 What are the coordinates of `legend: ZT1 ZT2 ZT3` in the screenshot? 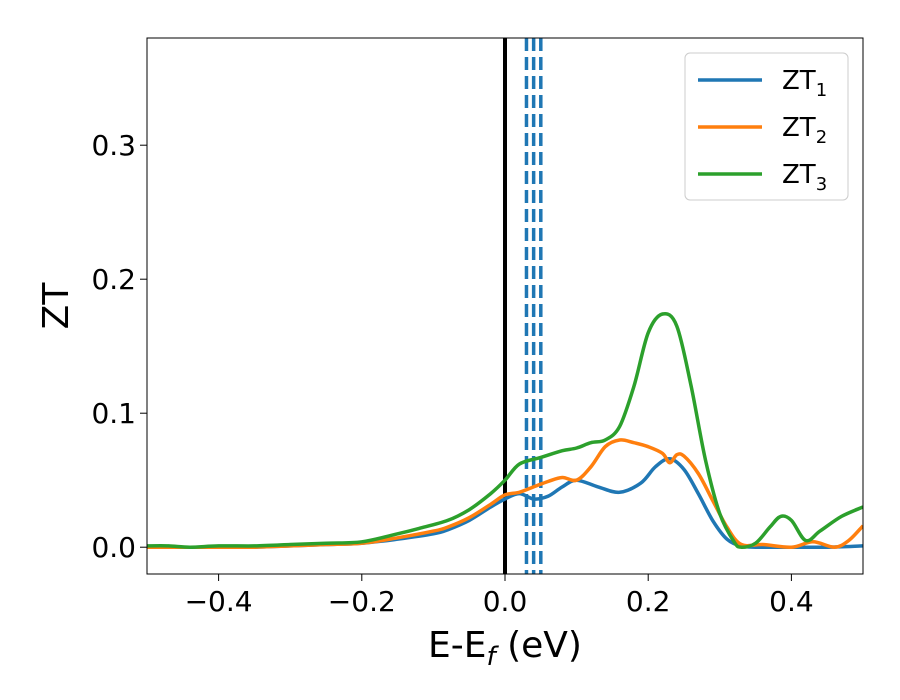 It's located at (766, 126).